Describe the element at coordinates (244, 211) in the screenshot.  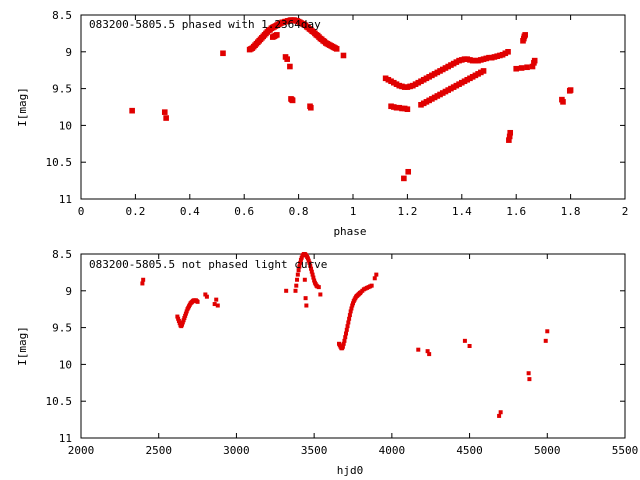
I see `x-tick-label: 0.6` at that location.